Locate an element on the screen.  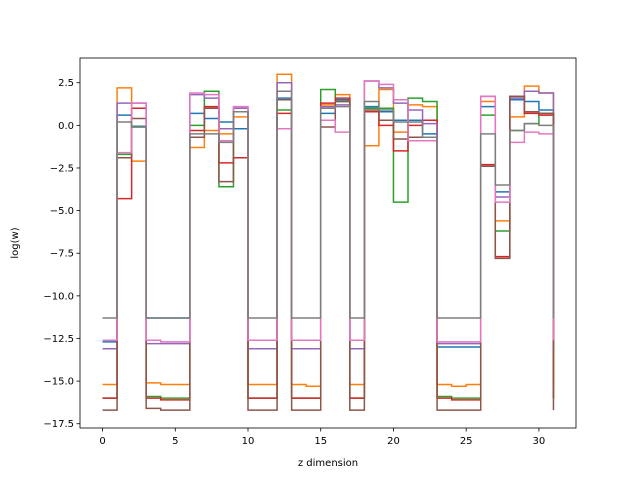
x-tick-label: 0 is located at coordinates (102, 441).